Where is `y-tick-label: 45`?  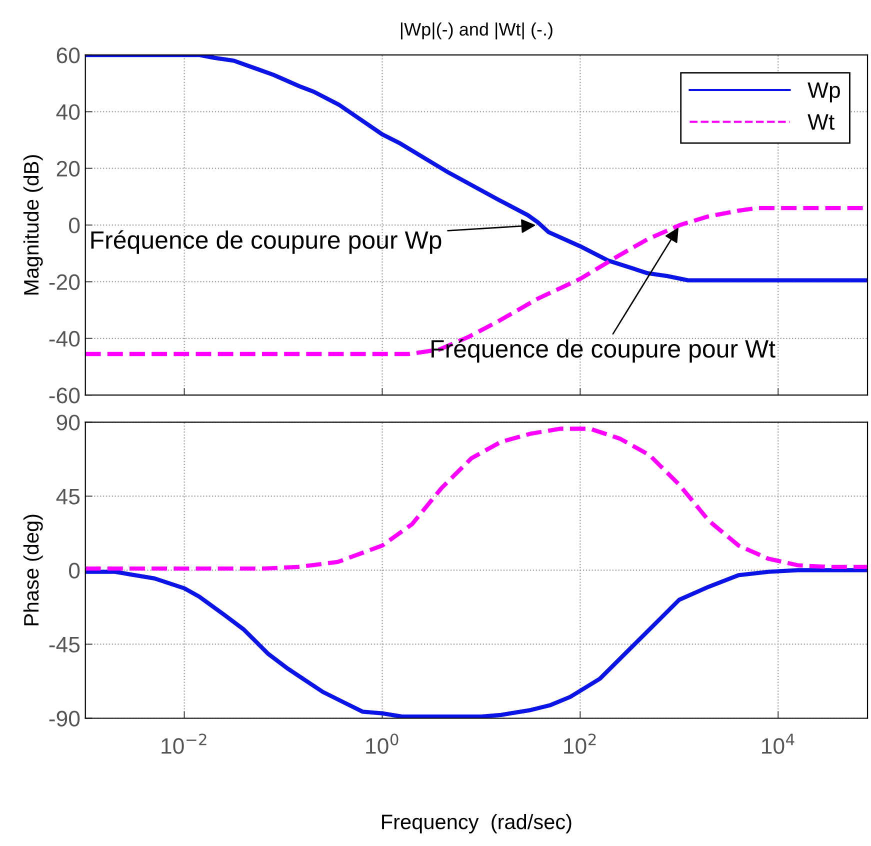
y-tick-label: 45 is located at coordinates (68, 496).